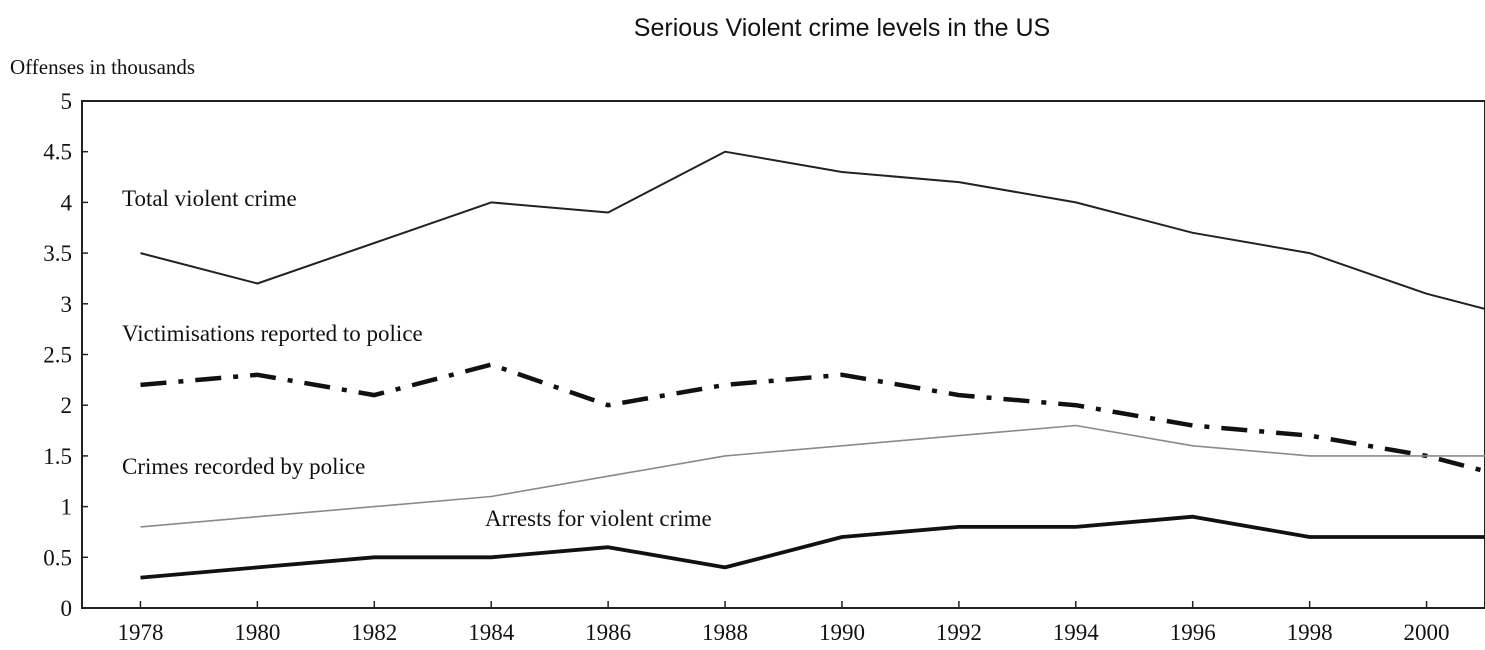 This screenshot has width=1485, height=650. I want to click on x-tick-label: 2000, so click(1427, 632).